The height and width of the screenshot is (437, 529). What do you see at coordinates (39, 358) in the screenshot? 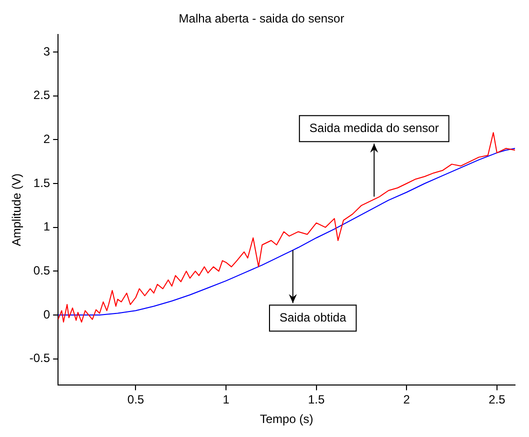
I see `y-tick-label: -0.5` at bounding box center [39, 358].